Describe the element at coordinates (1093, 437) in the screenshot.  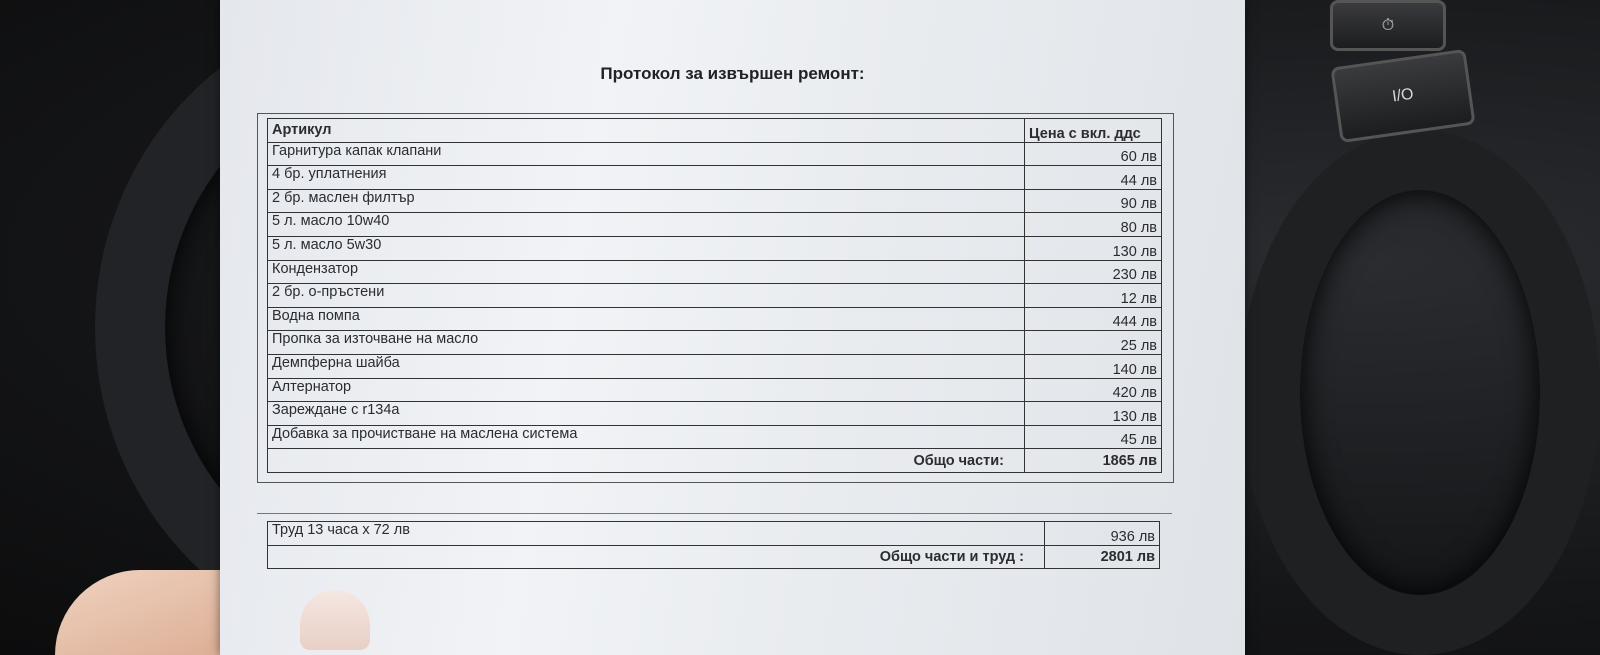
I see `item-price: 45 лв` at that location.